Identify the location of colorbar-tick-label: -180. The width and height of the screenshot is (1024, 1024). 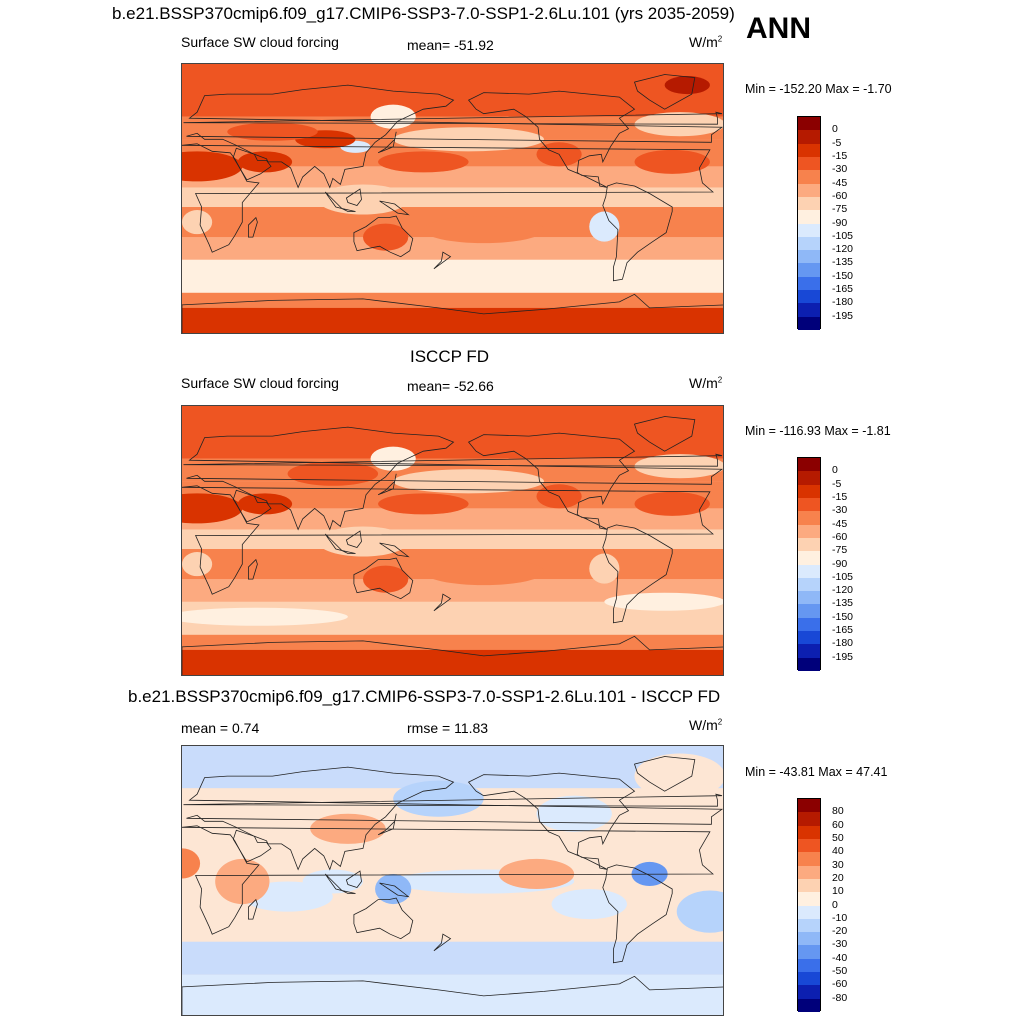
(843, 302).